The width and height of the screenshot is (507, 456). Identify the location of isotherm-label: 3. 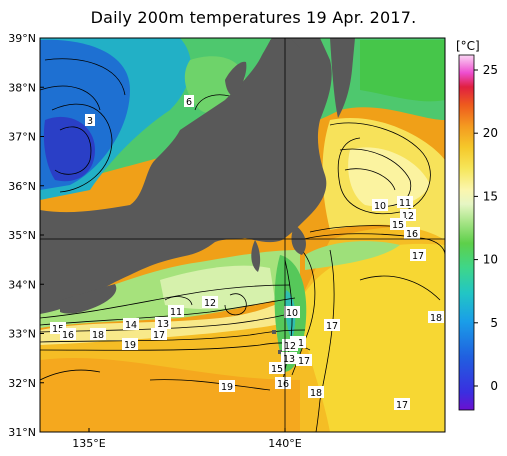
(90, 120).